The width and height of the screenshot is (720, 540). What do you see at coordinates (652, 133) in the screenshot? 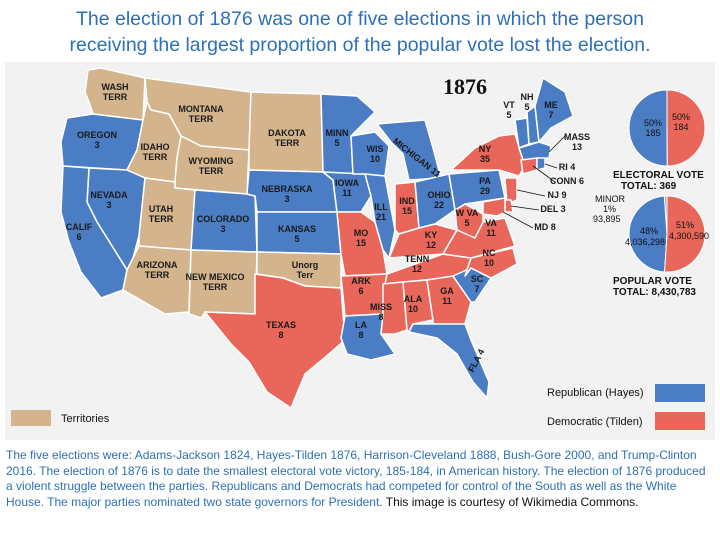
I see `ev-rep-votes: 185` at bounding box center [652, 133].